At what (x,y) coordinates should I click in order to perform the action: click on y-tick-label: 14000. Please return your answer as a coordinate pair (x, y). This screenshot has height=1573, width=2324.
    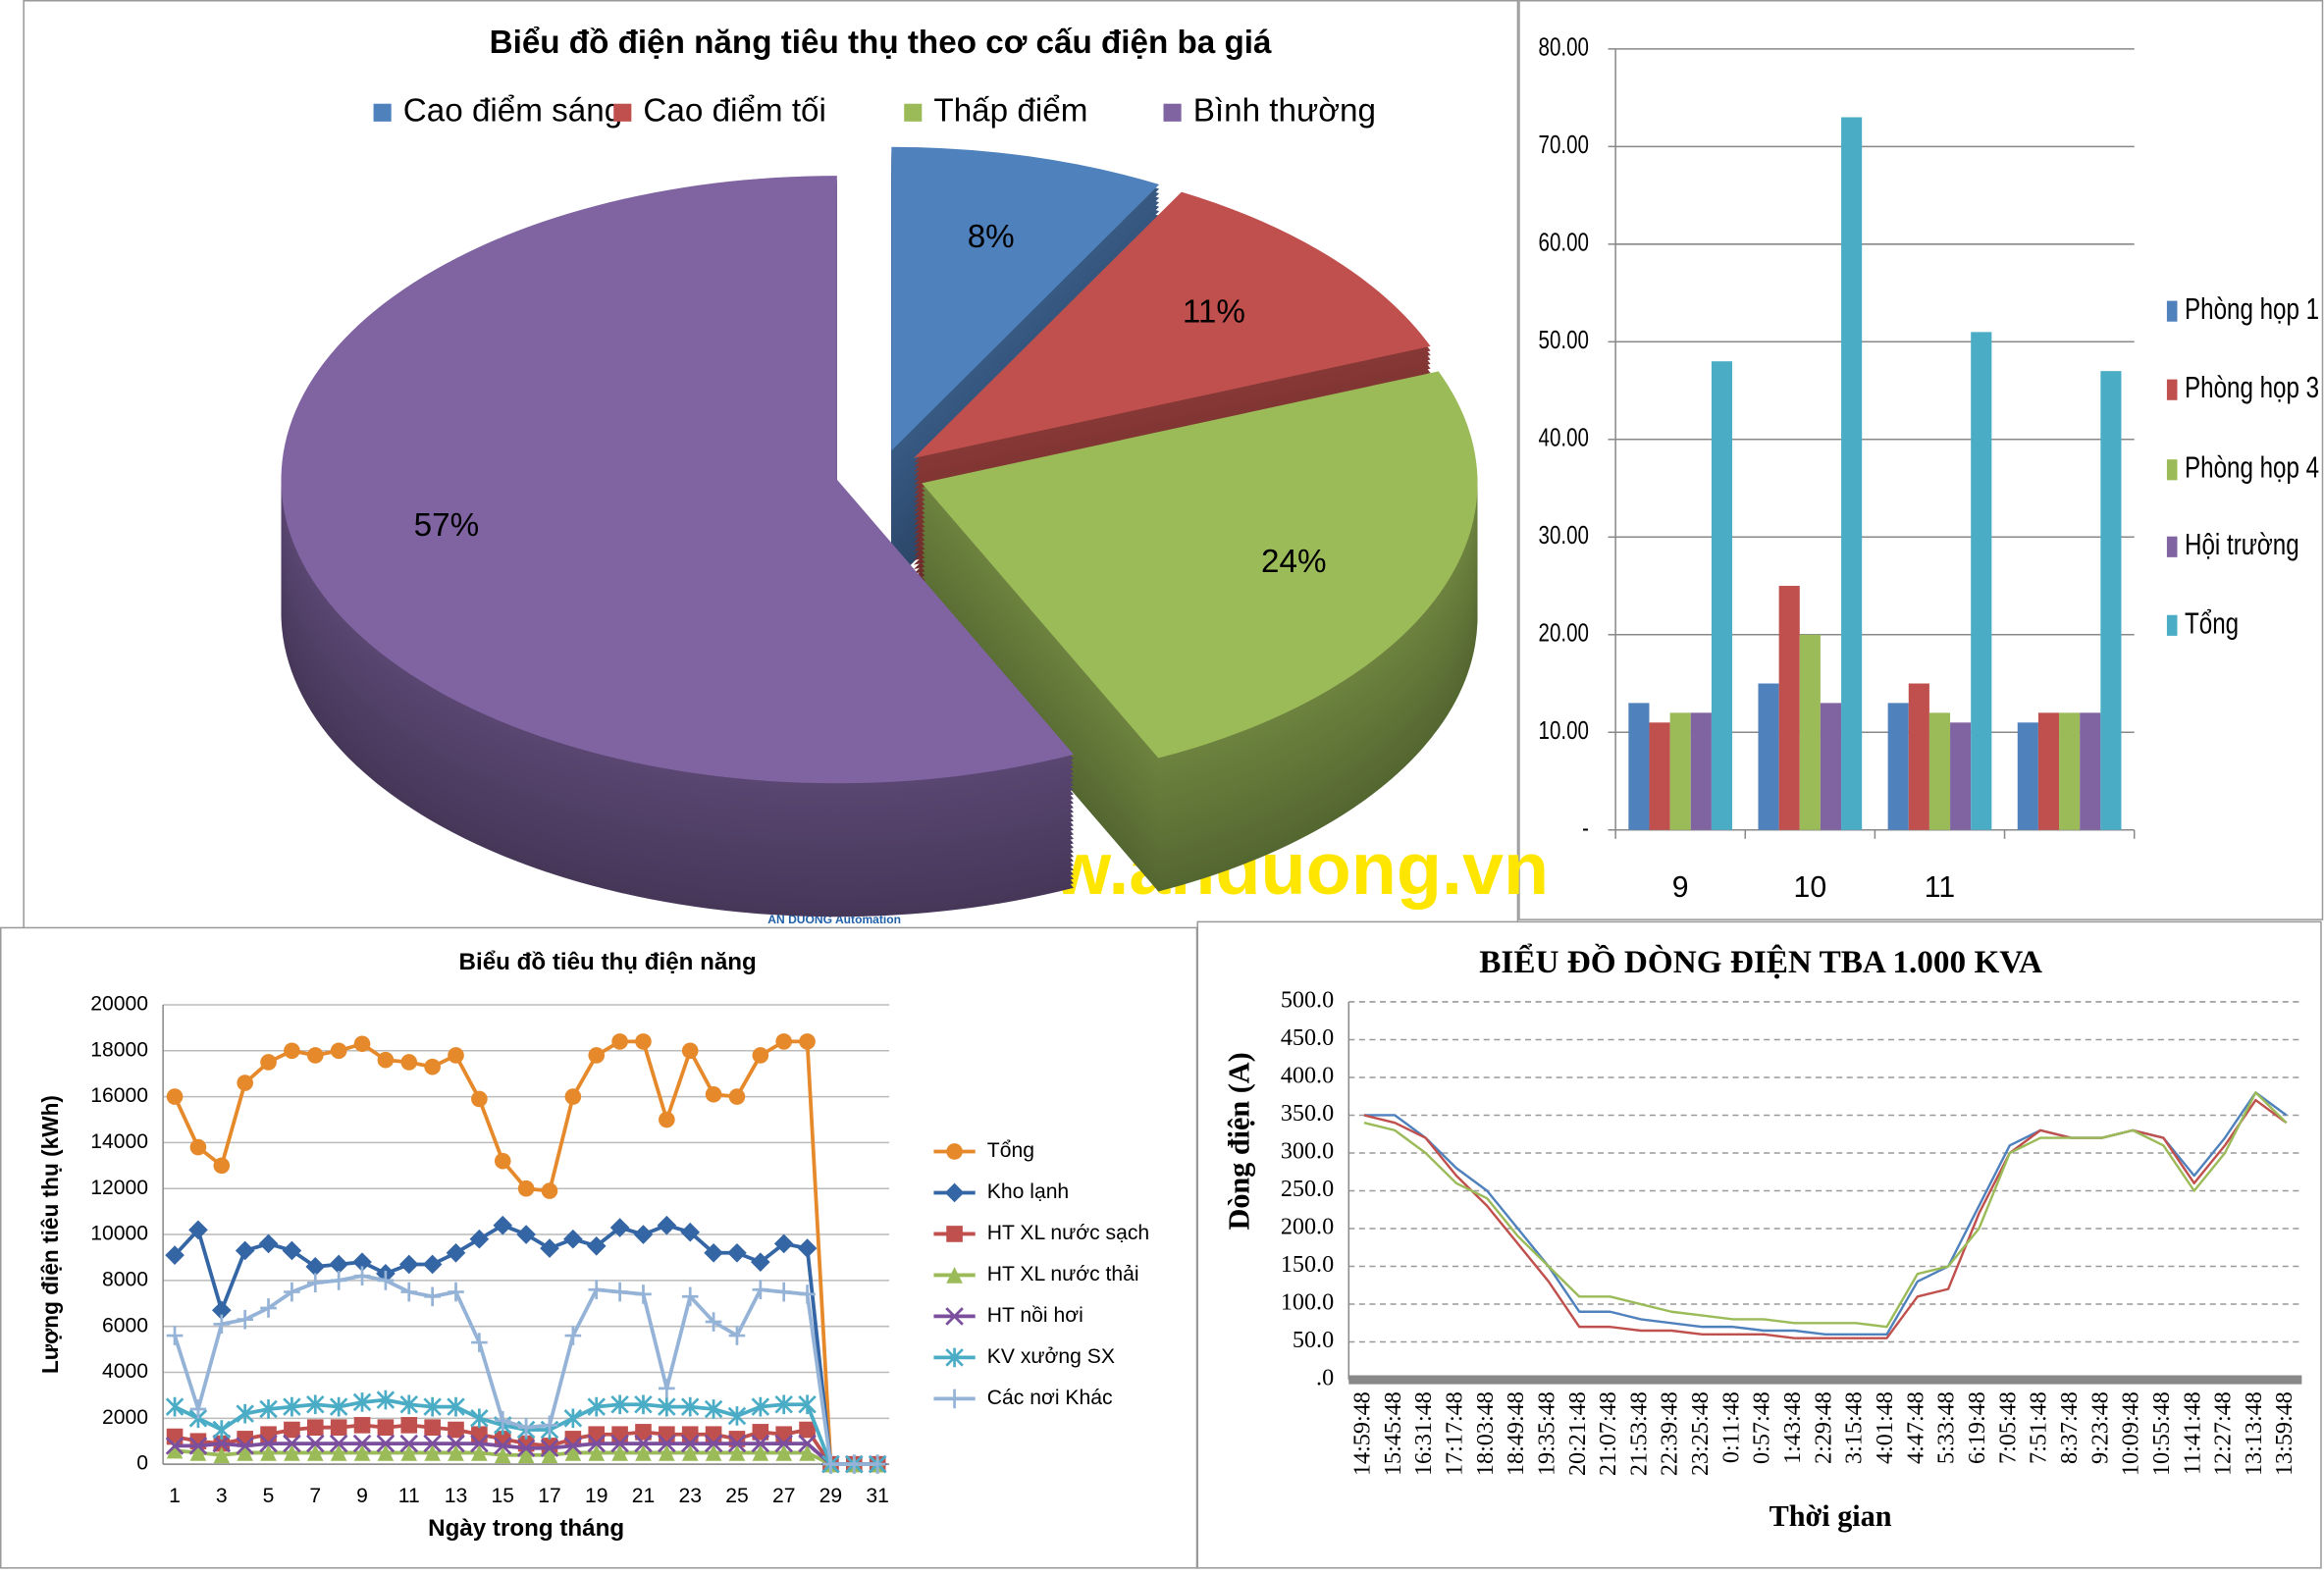
    Looking at the image, I should click on (119, 1141).